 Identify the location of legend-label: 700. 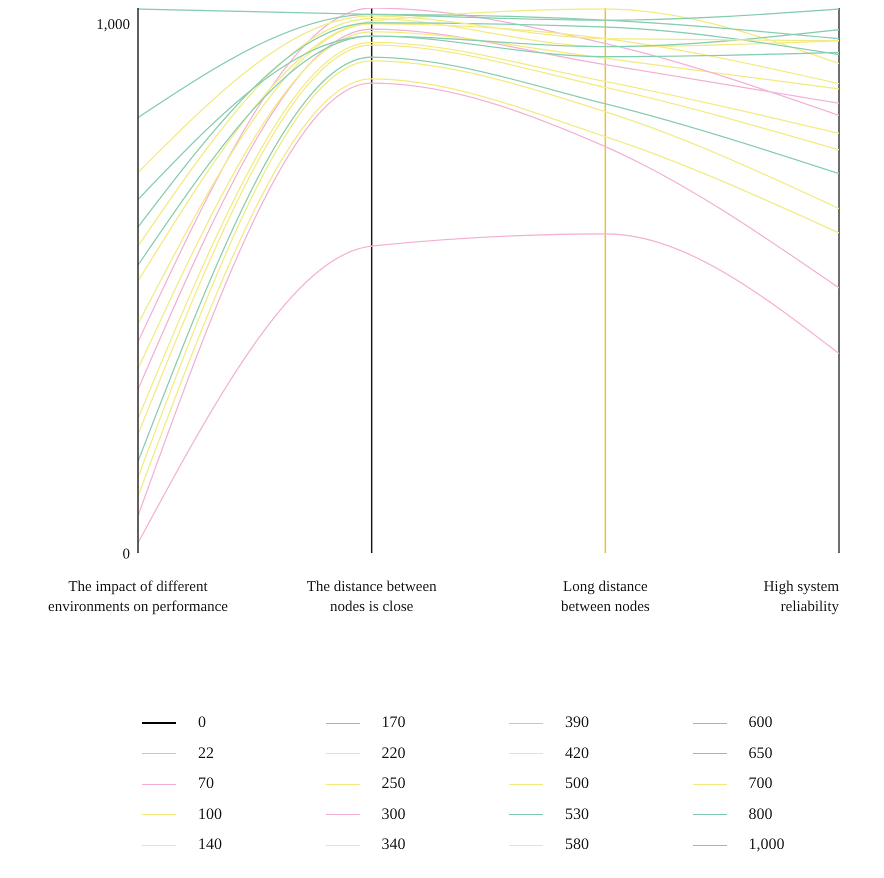
(760, 784).